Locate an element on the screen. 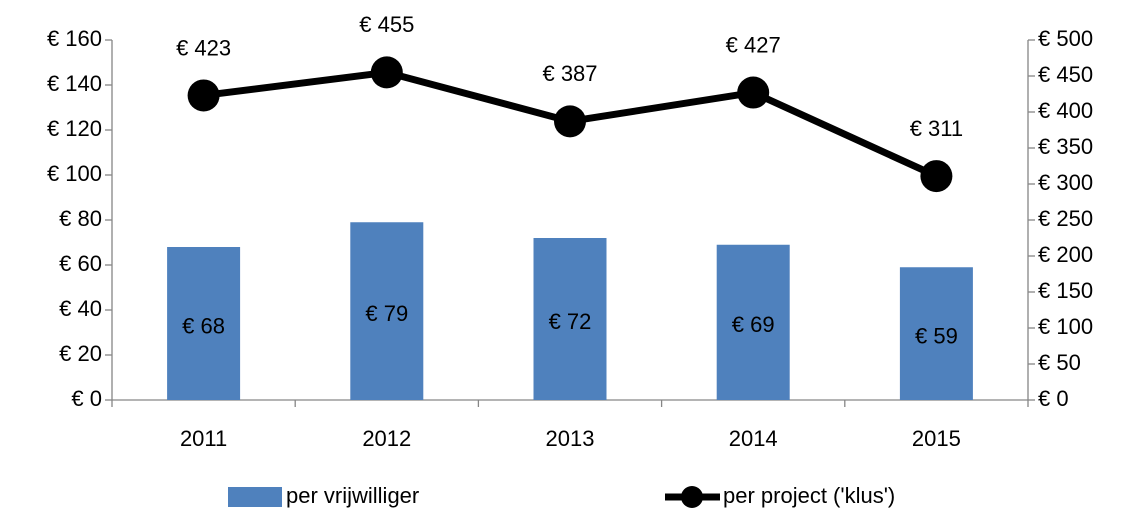  bar-value-label: € 59 is located at coordinates (936, 335).